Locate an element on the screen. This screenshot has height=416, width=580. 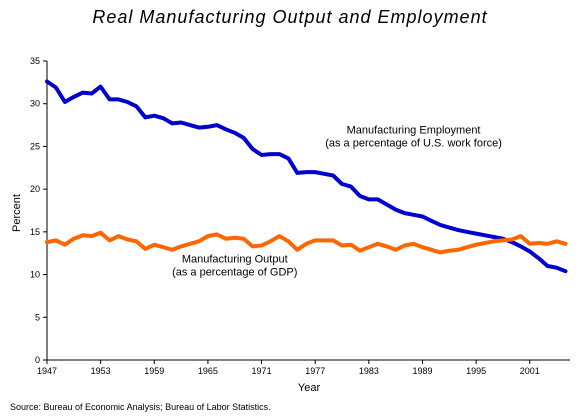
series-line-output is located at coordinates (306, 242).